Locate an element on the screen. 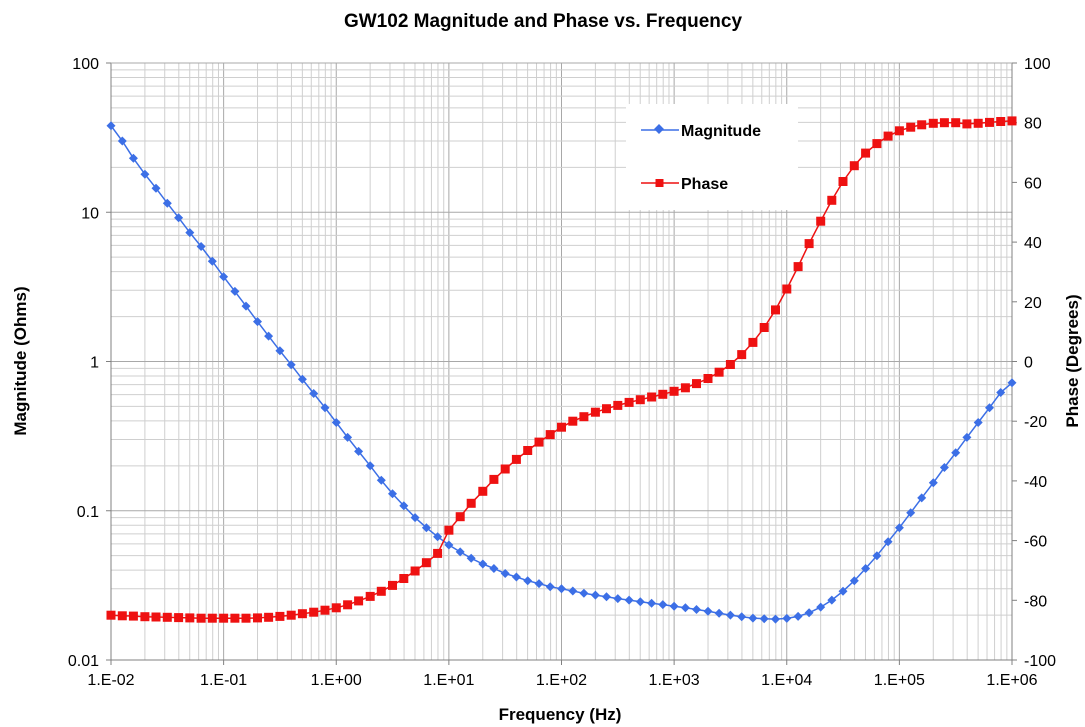  x-tick-label: 1.E+00 is located at coordinates (336, 680).